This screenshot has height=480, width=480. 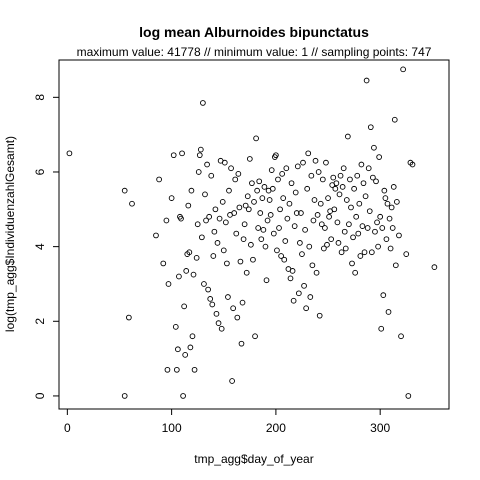 I want to click on x-tick-label-1: 100, so click(x=172, y=428).